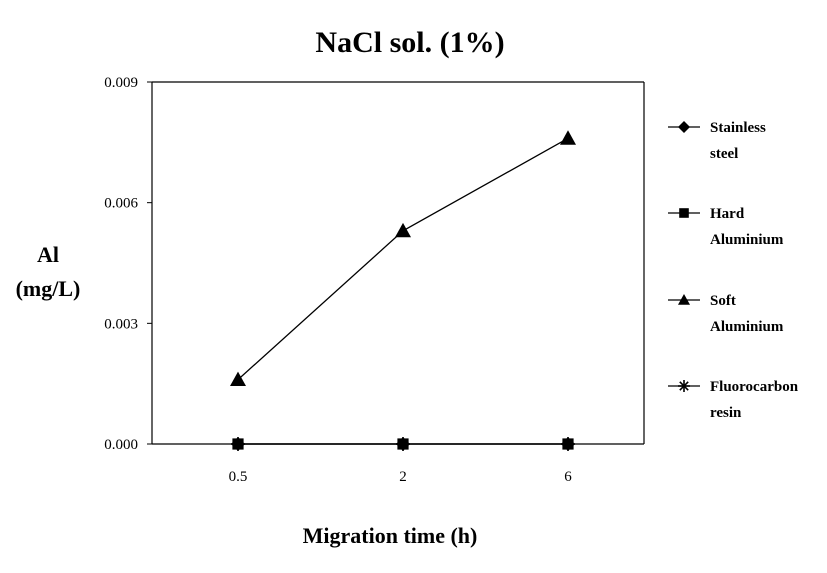 The image size is (827, 573). I want to click on y-tick-label: 0.000, so click(121, 445).